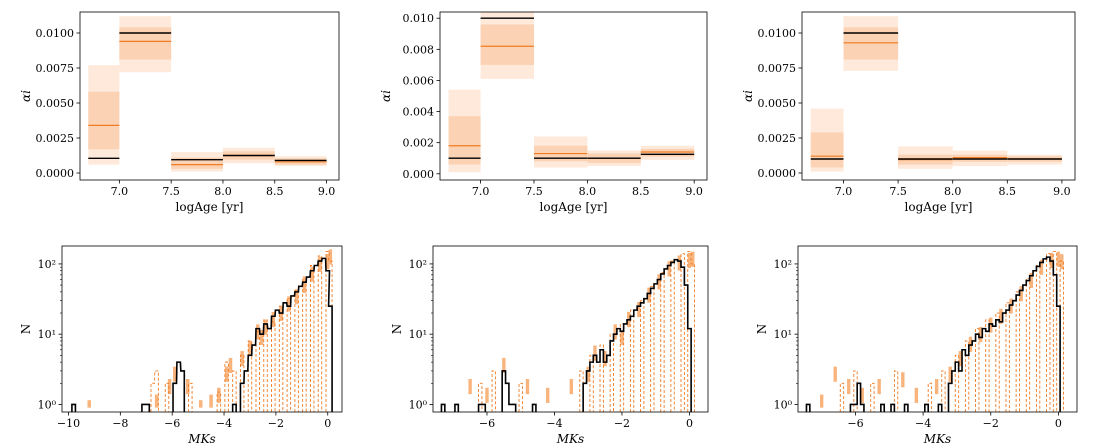  I want to click on x-tick-label: −4, so click(224, 423).